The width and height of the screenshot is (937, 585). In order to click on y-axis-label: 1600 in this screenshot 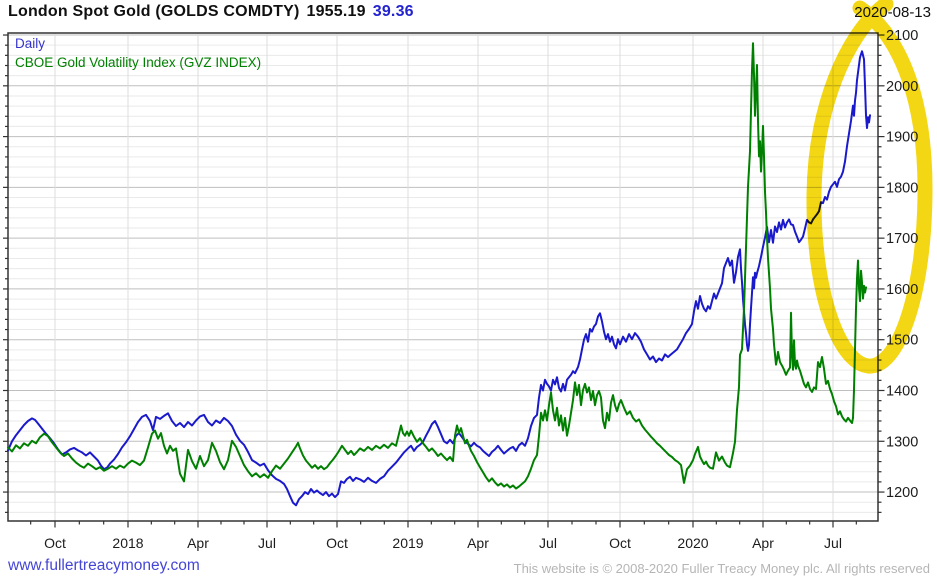, I will do `click(902, 290)`.